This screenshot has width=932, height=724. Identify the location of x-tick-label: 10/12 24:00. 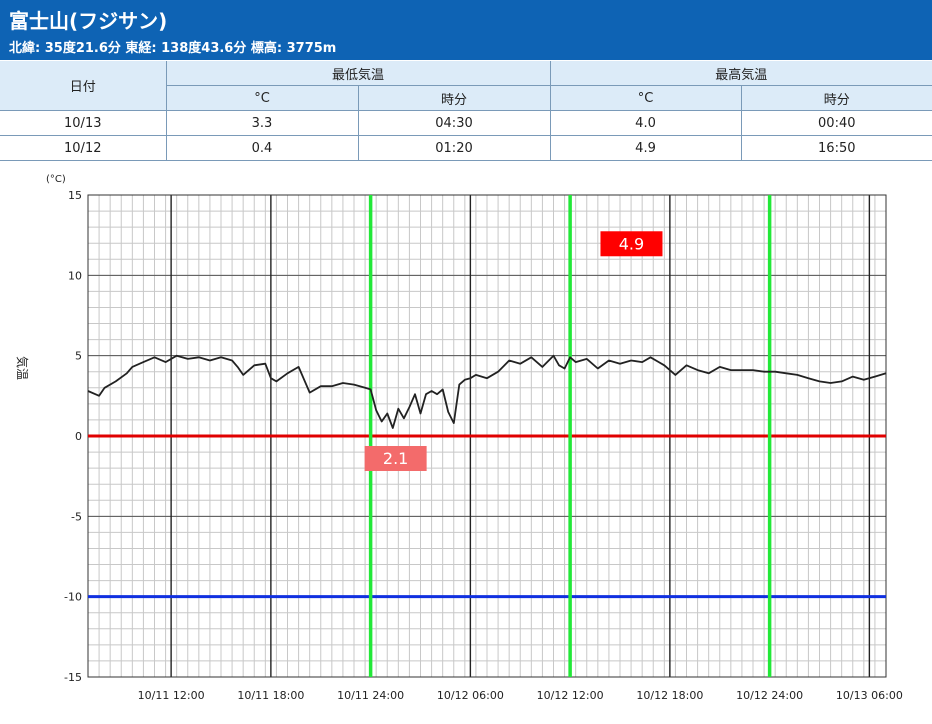
(769, 695).